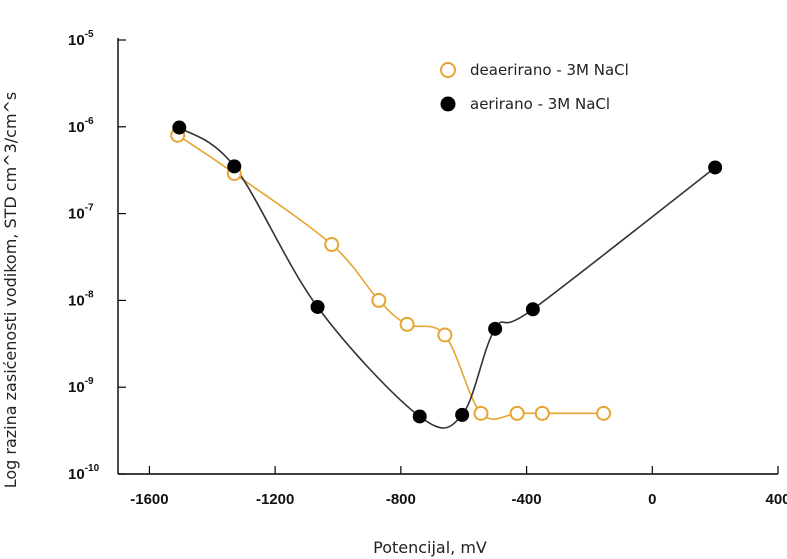  Describe the element at coordinates (81, 39) in the screenshot. I see `y-tick-label: 10⁻⁵` at that location.